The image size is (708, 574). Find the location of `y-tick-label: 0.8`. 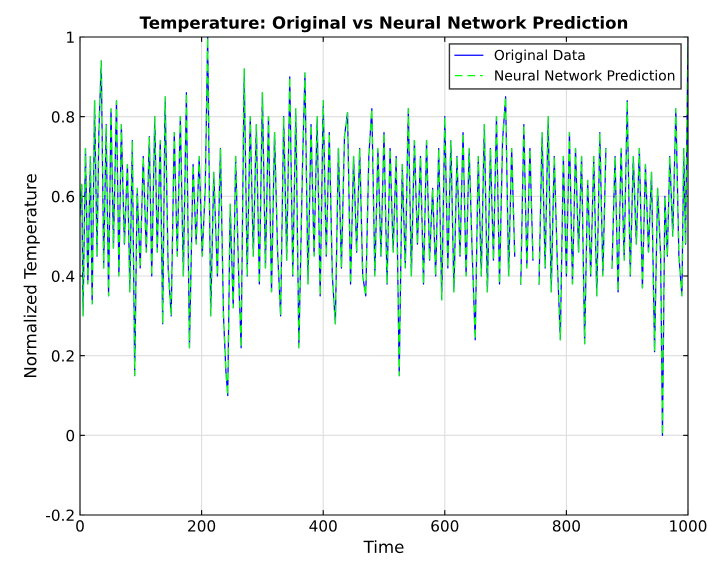

y-tick-label: 0.8 is located at coordinates (63, 117).